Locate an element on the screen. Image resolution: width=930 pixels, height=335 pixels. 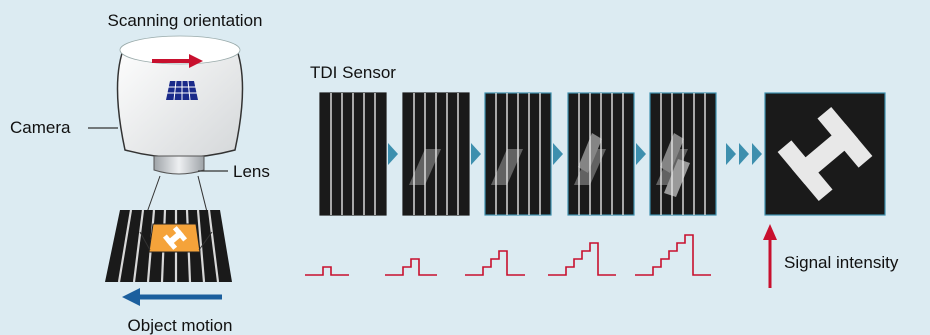
signal-plots is located at coordinates (508, 255).